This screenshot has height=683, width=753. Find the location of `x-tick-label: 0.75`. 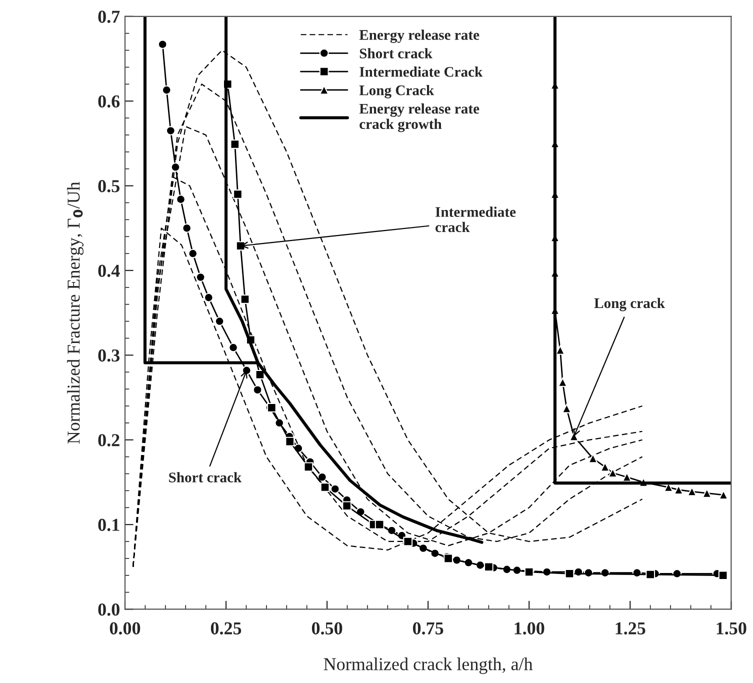

x-tick-label: 0.75 is located at coordinates (428, 628).